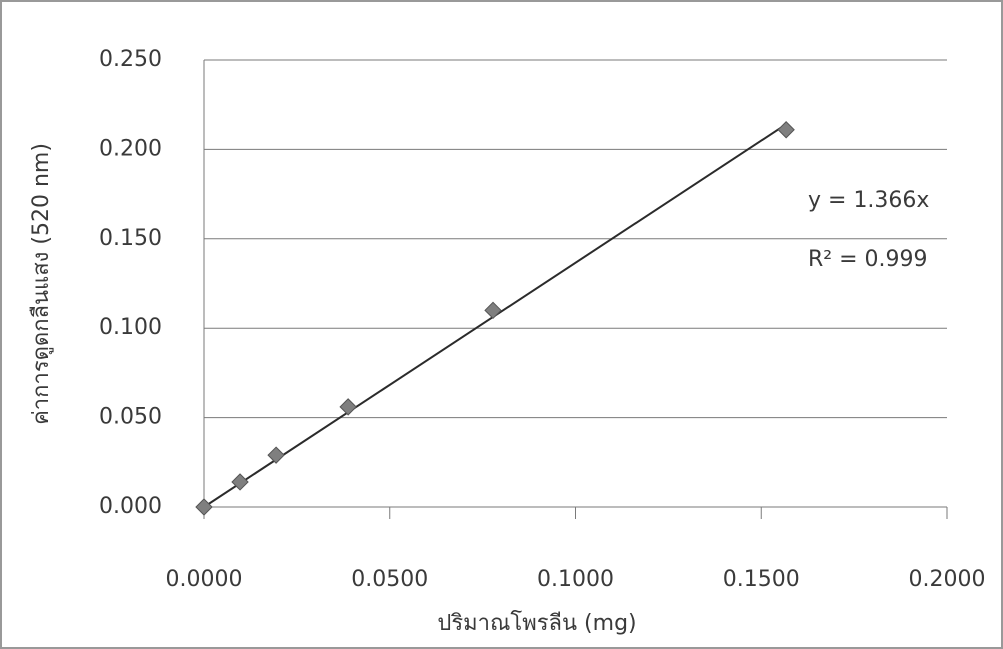  Describe the element at coordinates (130, 506) in the screenshot. I see `y-tick-label: 0.000` at that location.